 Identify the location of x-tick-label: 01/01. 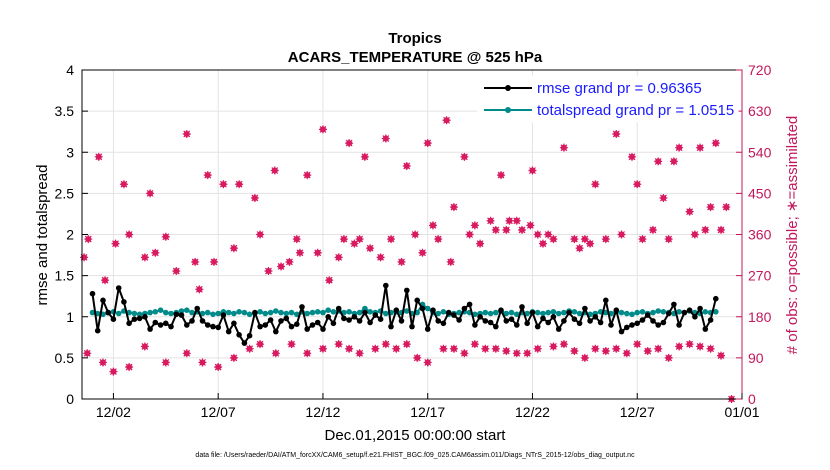
(741, 412).